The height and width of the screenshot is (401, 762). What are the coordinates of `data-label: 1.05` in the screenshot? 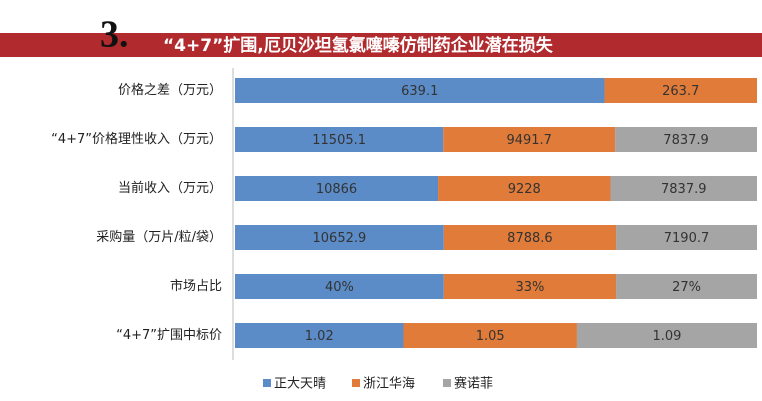 It's located at (490, 336).